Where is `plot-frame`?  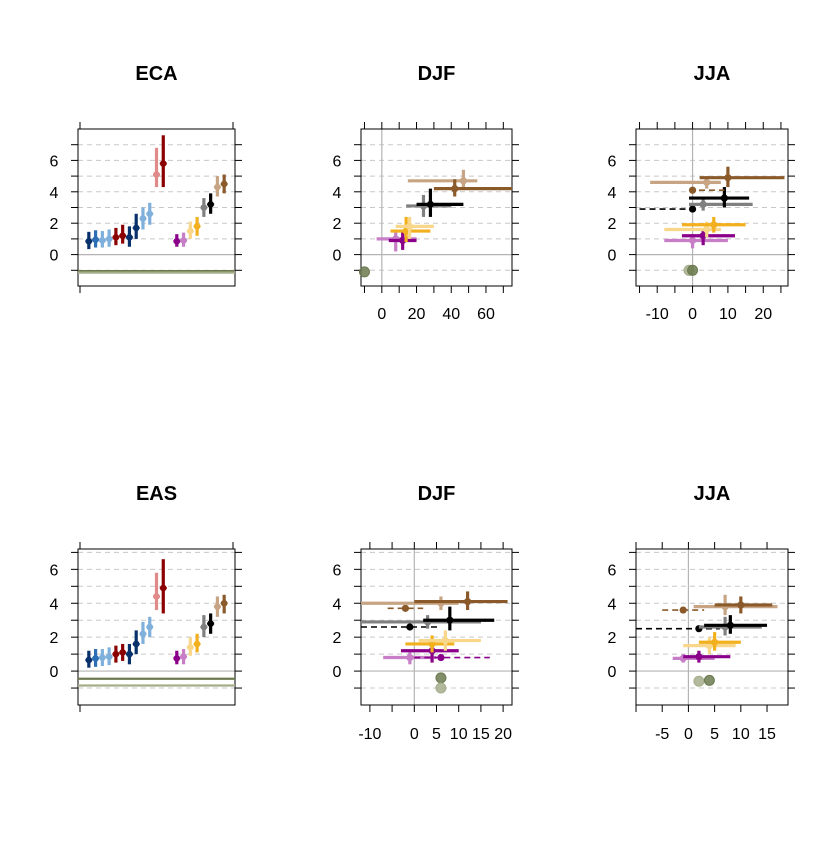 plot-frame is located at coordinates (156, 627).